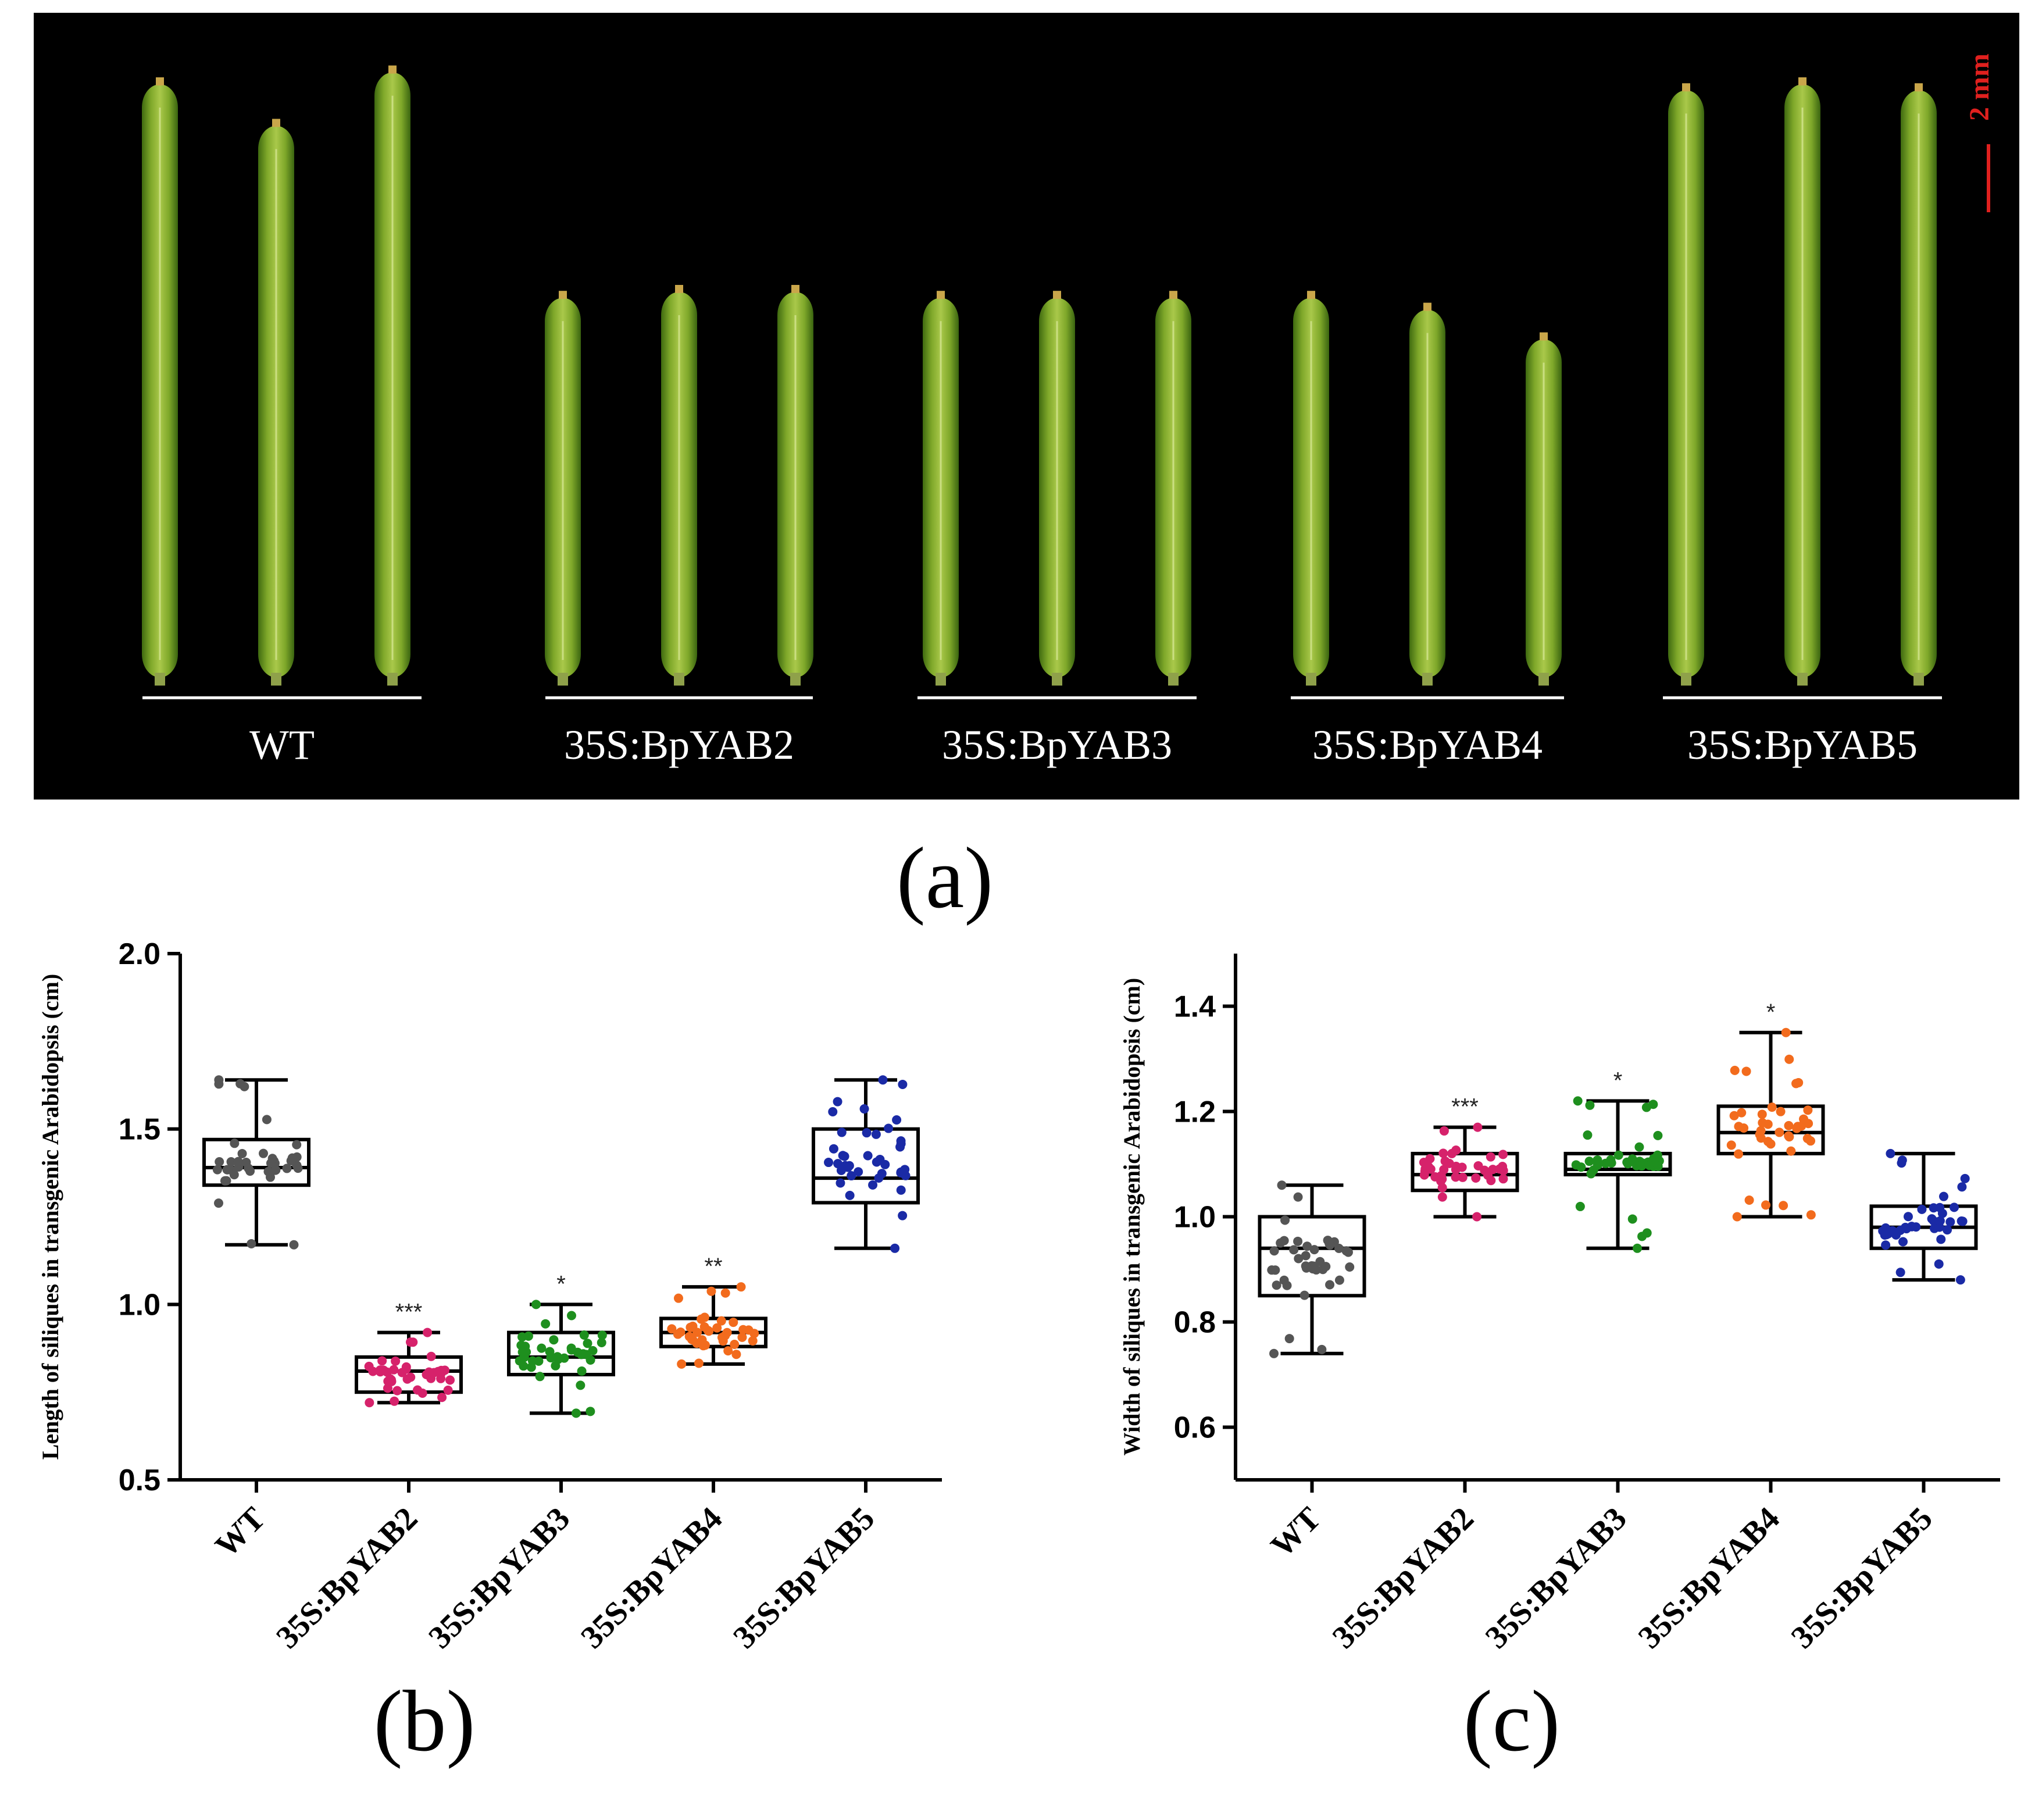  Describe the element at coordinates (240, 1532) in the screenshot. I see `x-tick-label: WT` at that location.